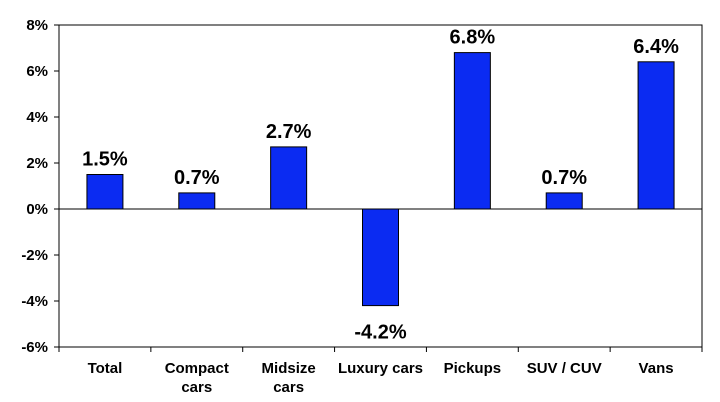 This screenshot has width=720, height=402. What do you see at coordinates (473, 368) in the screenshot?
I see `category-label: Pickups` at bounding box center [473, 368].